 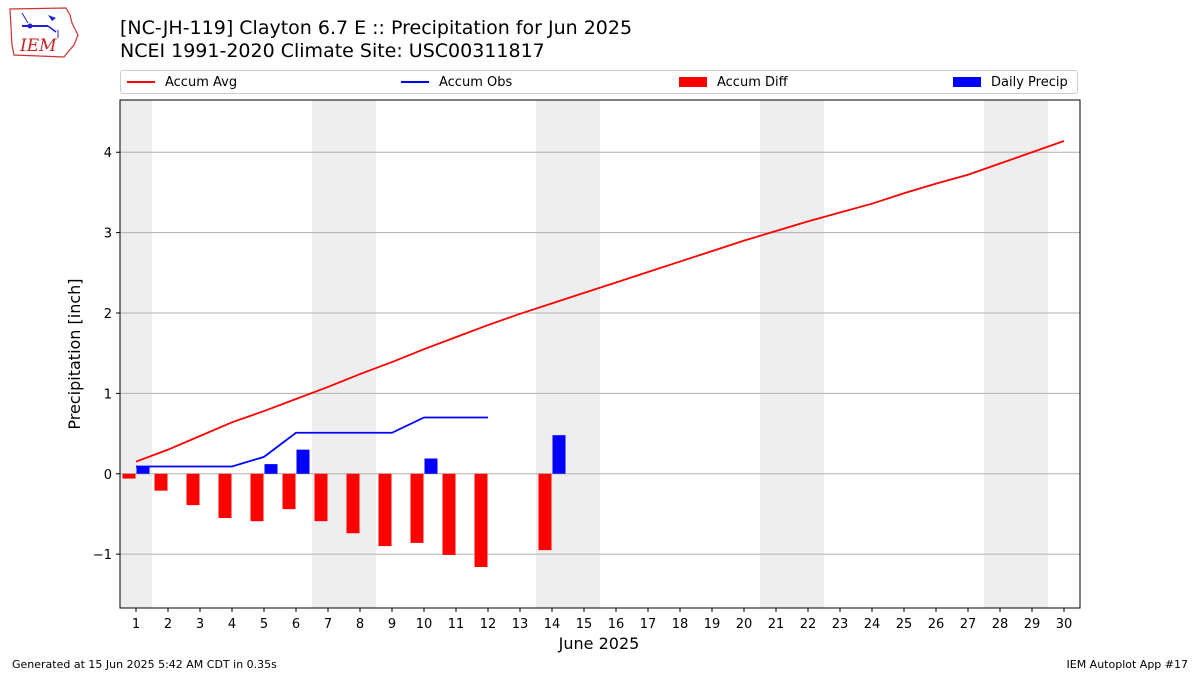 What do you see at coordinates (201, 82) in the screenshot?
I see `legend-label: Accum Avg` at bounding box center [201, 82].